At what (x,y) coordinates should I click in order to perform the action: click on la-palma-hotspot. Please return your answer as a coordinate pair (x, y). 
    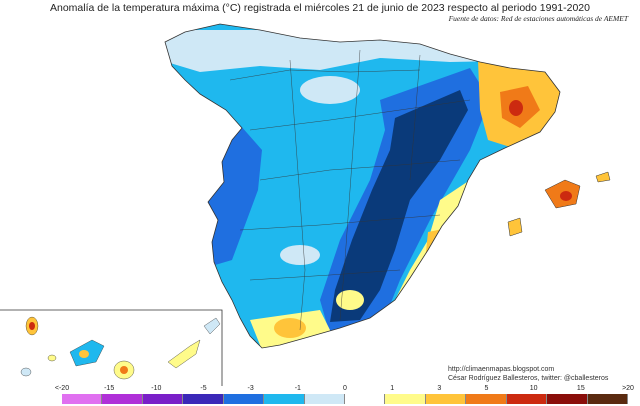
    Looking at the image, I should click on (32, 326).